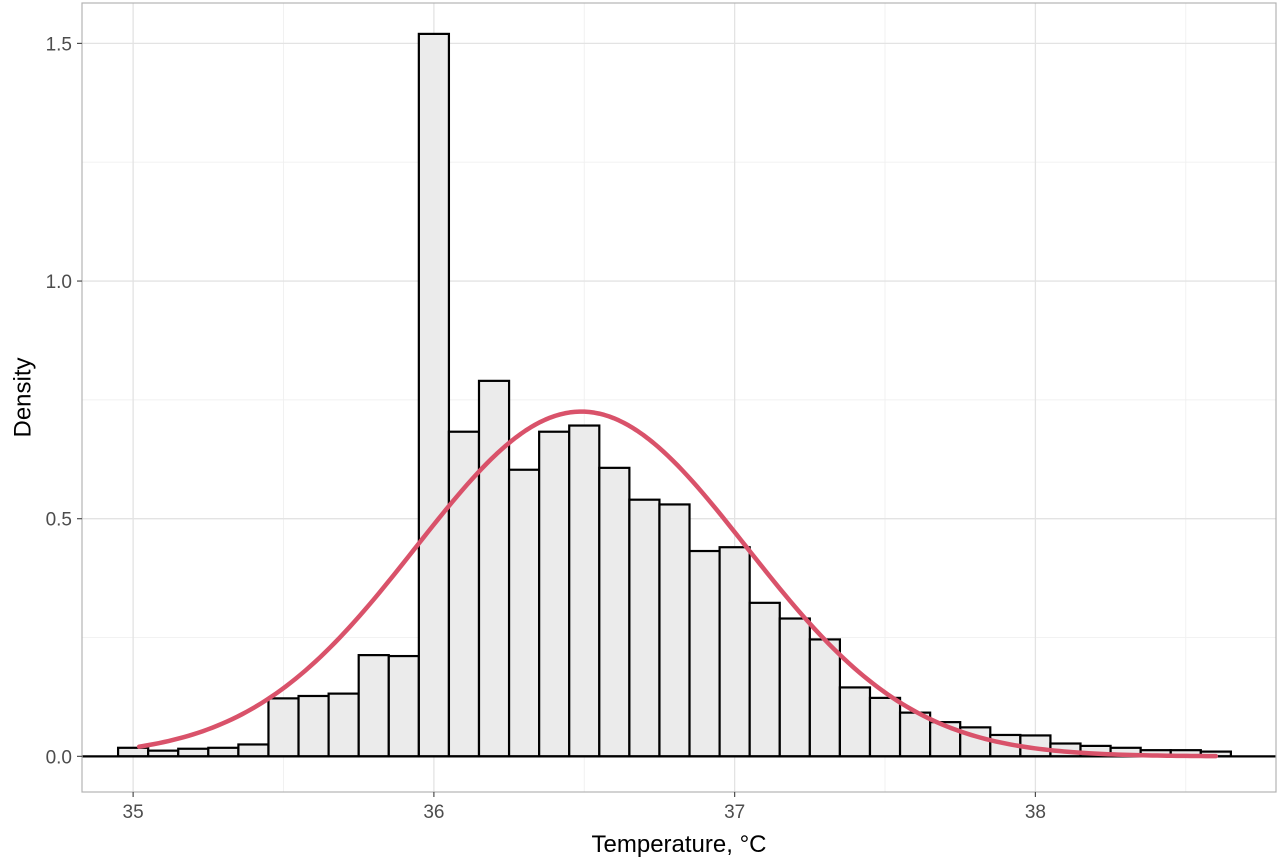  I want to click on y-tick-label: 0.0, so click(59, 757).